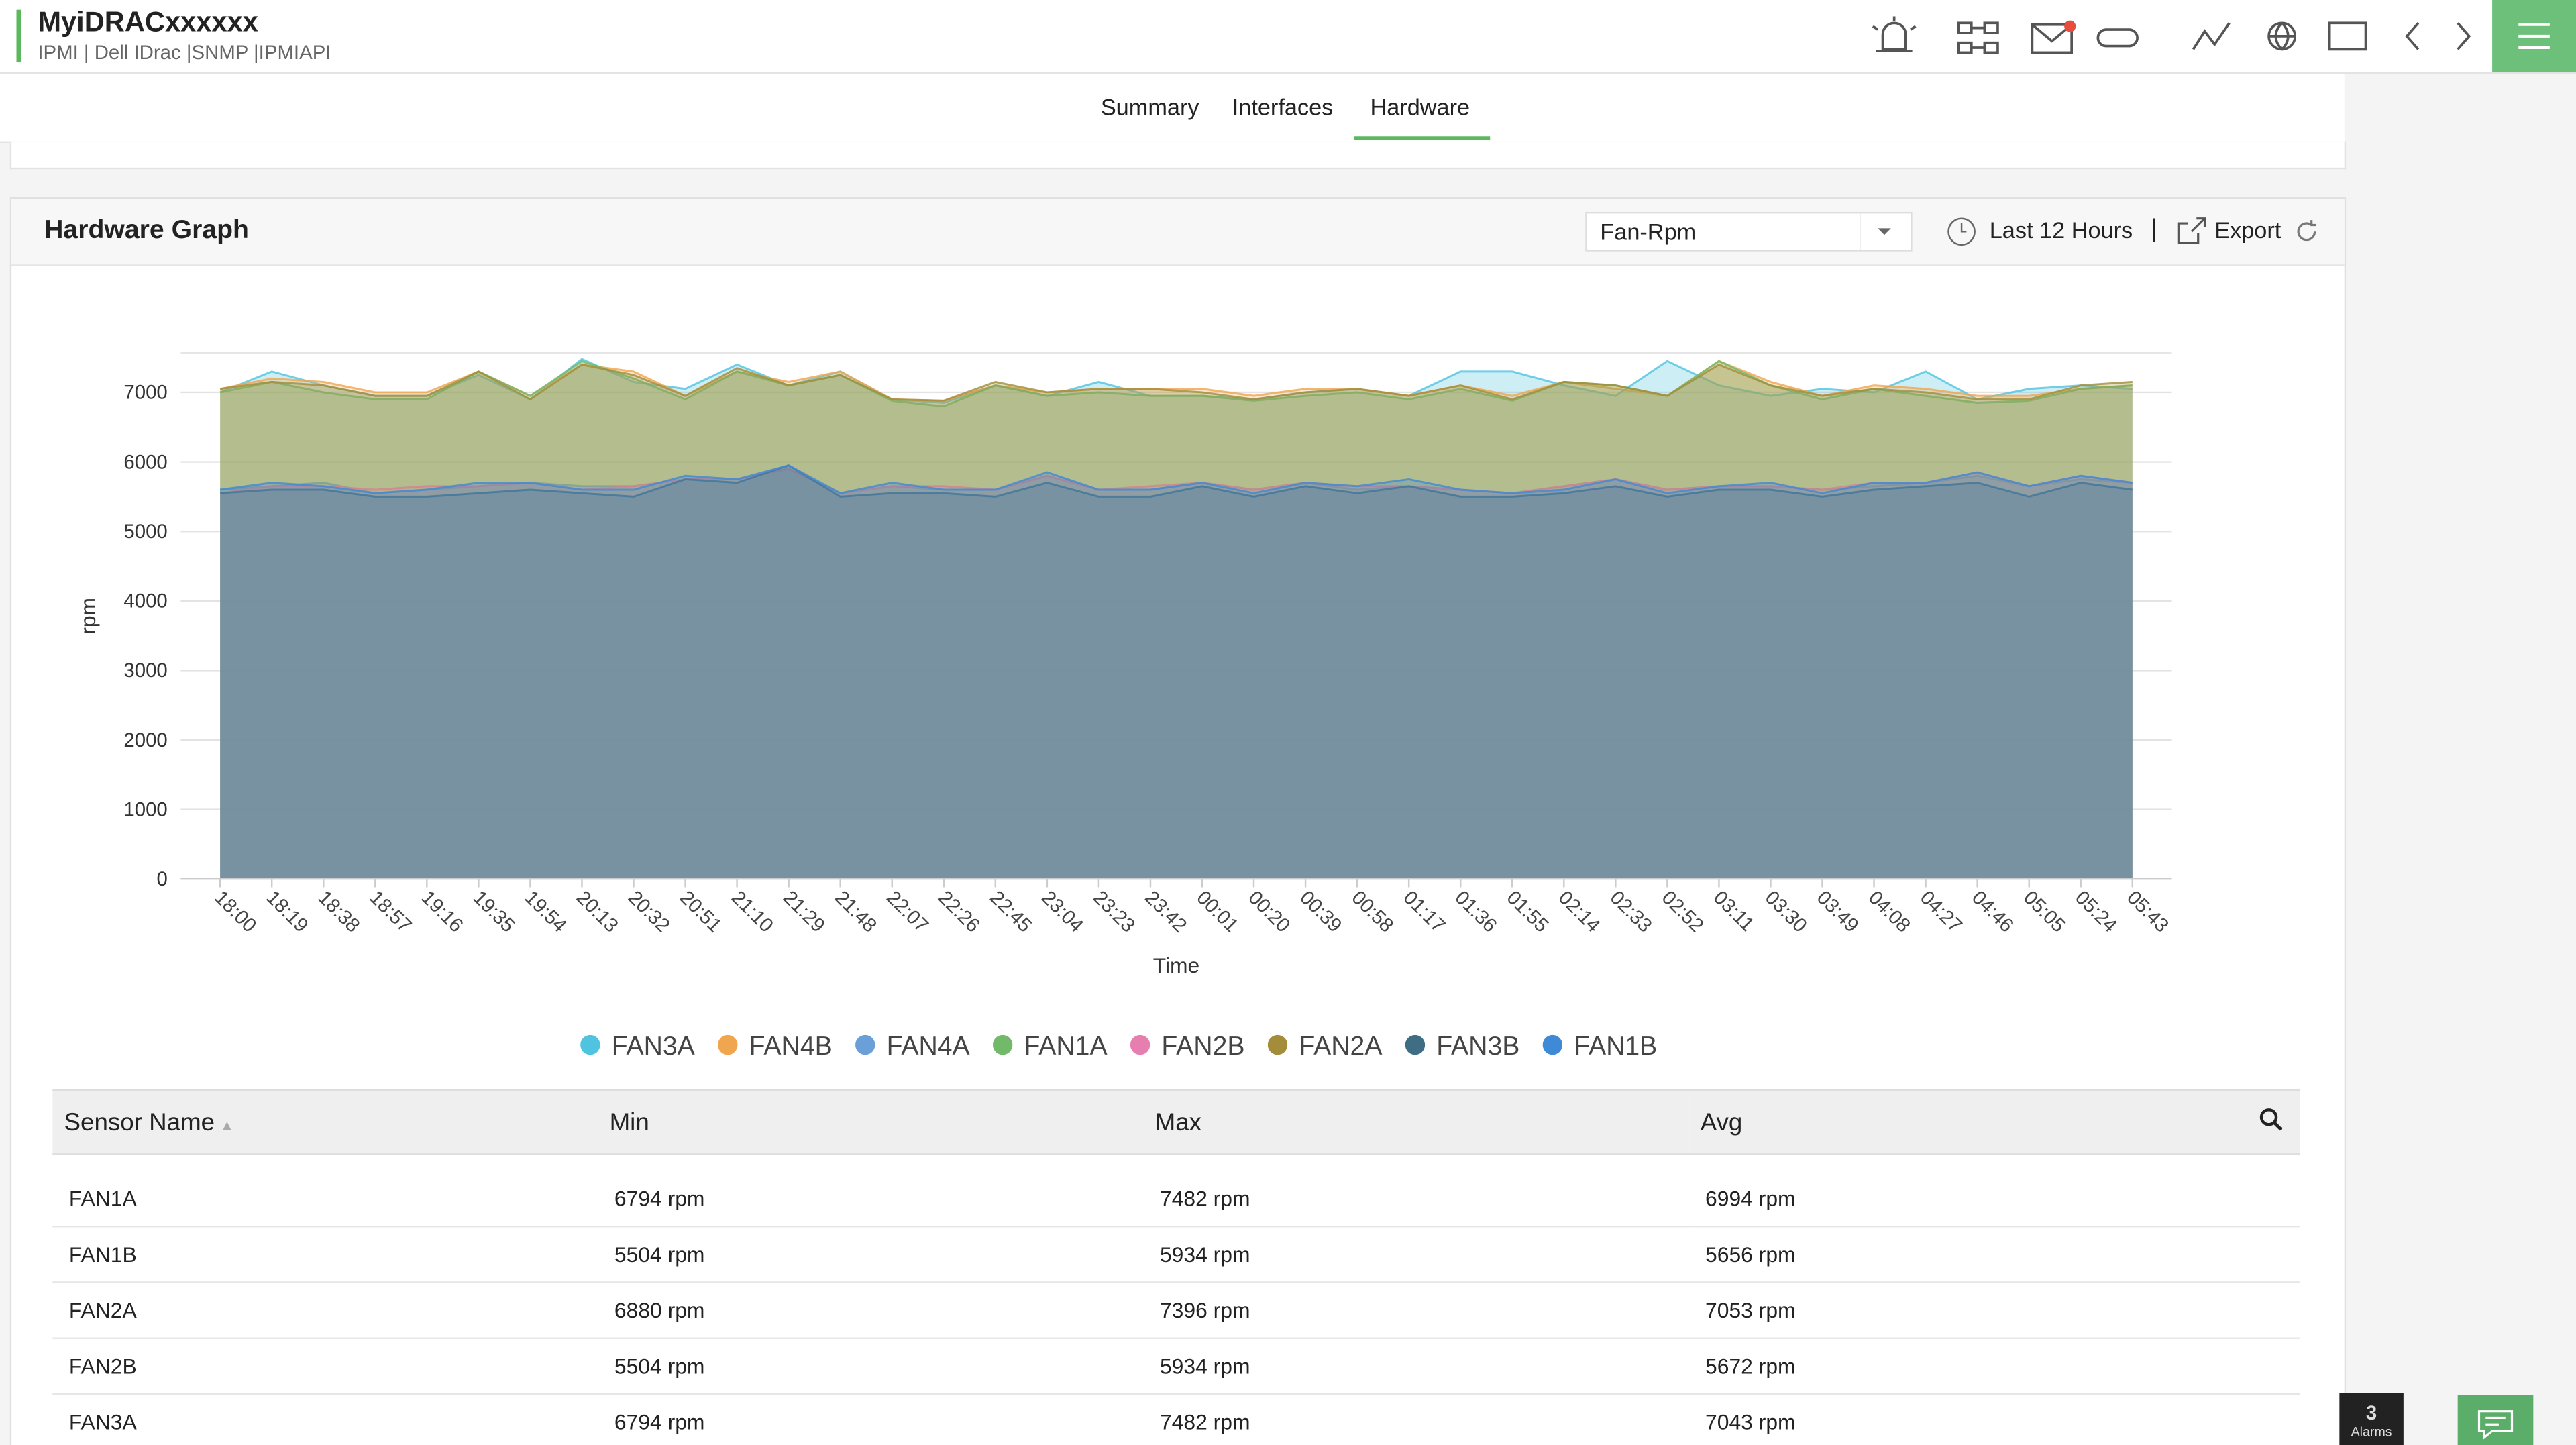 Image resolution: width=2576 pixels, height=1445 pixels. I want to click on x-tick-label: 20:13, so click(597, 911).